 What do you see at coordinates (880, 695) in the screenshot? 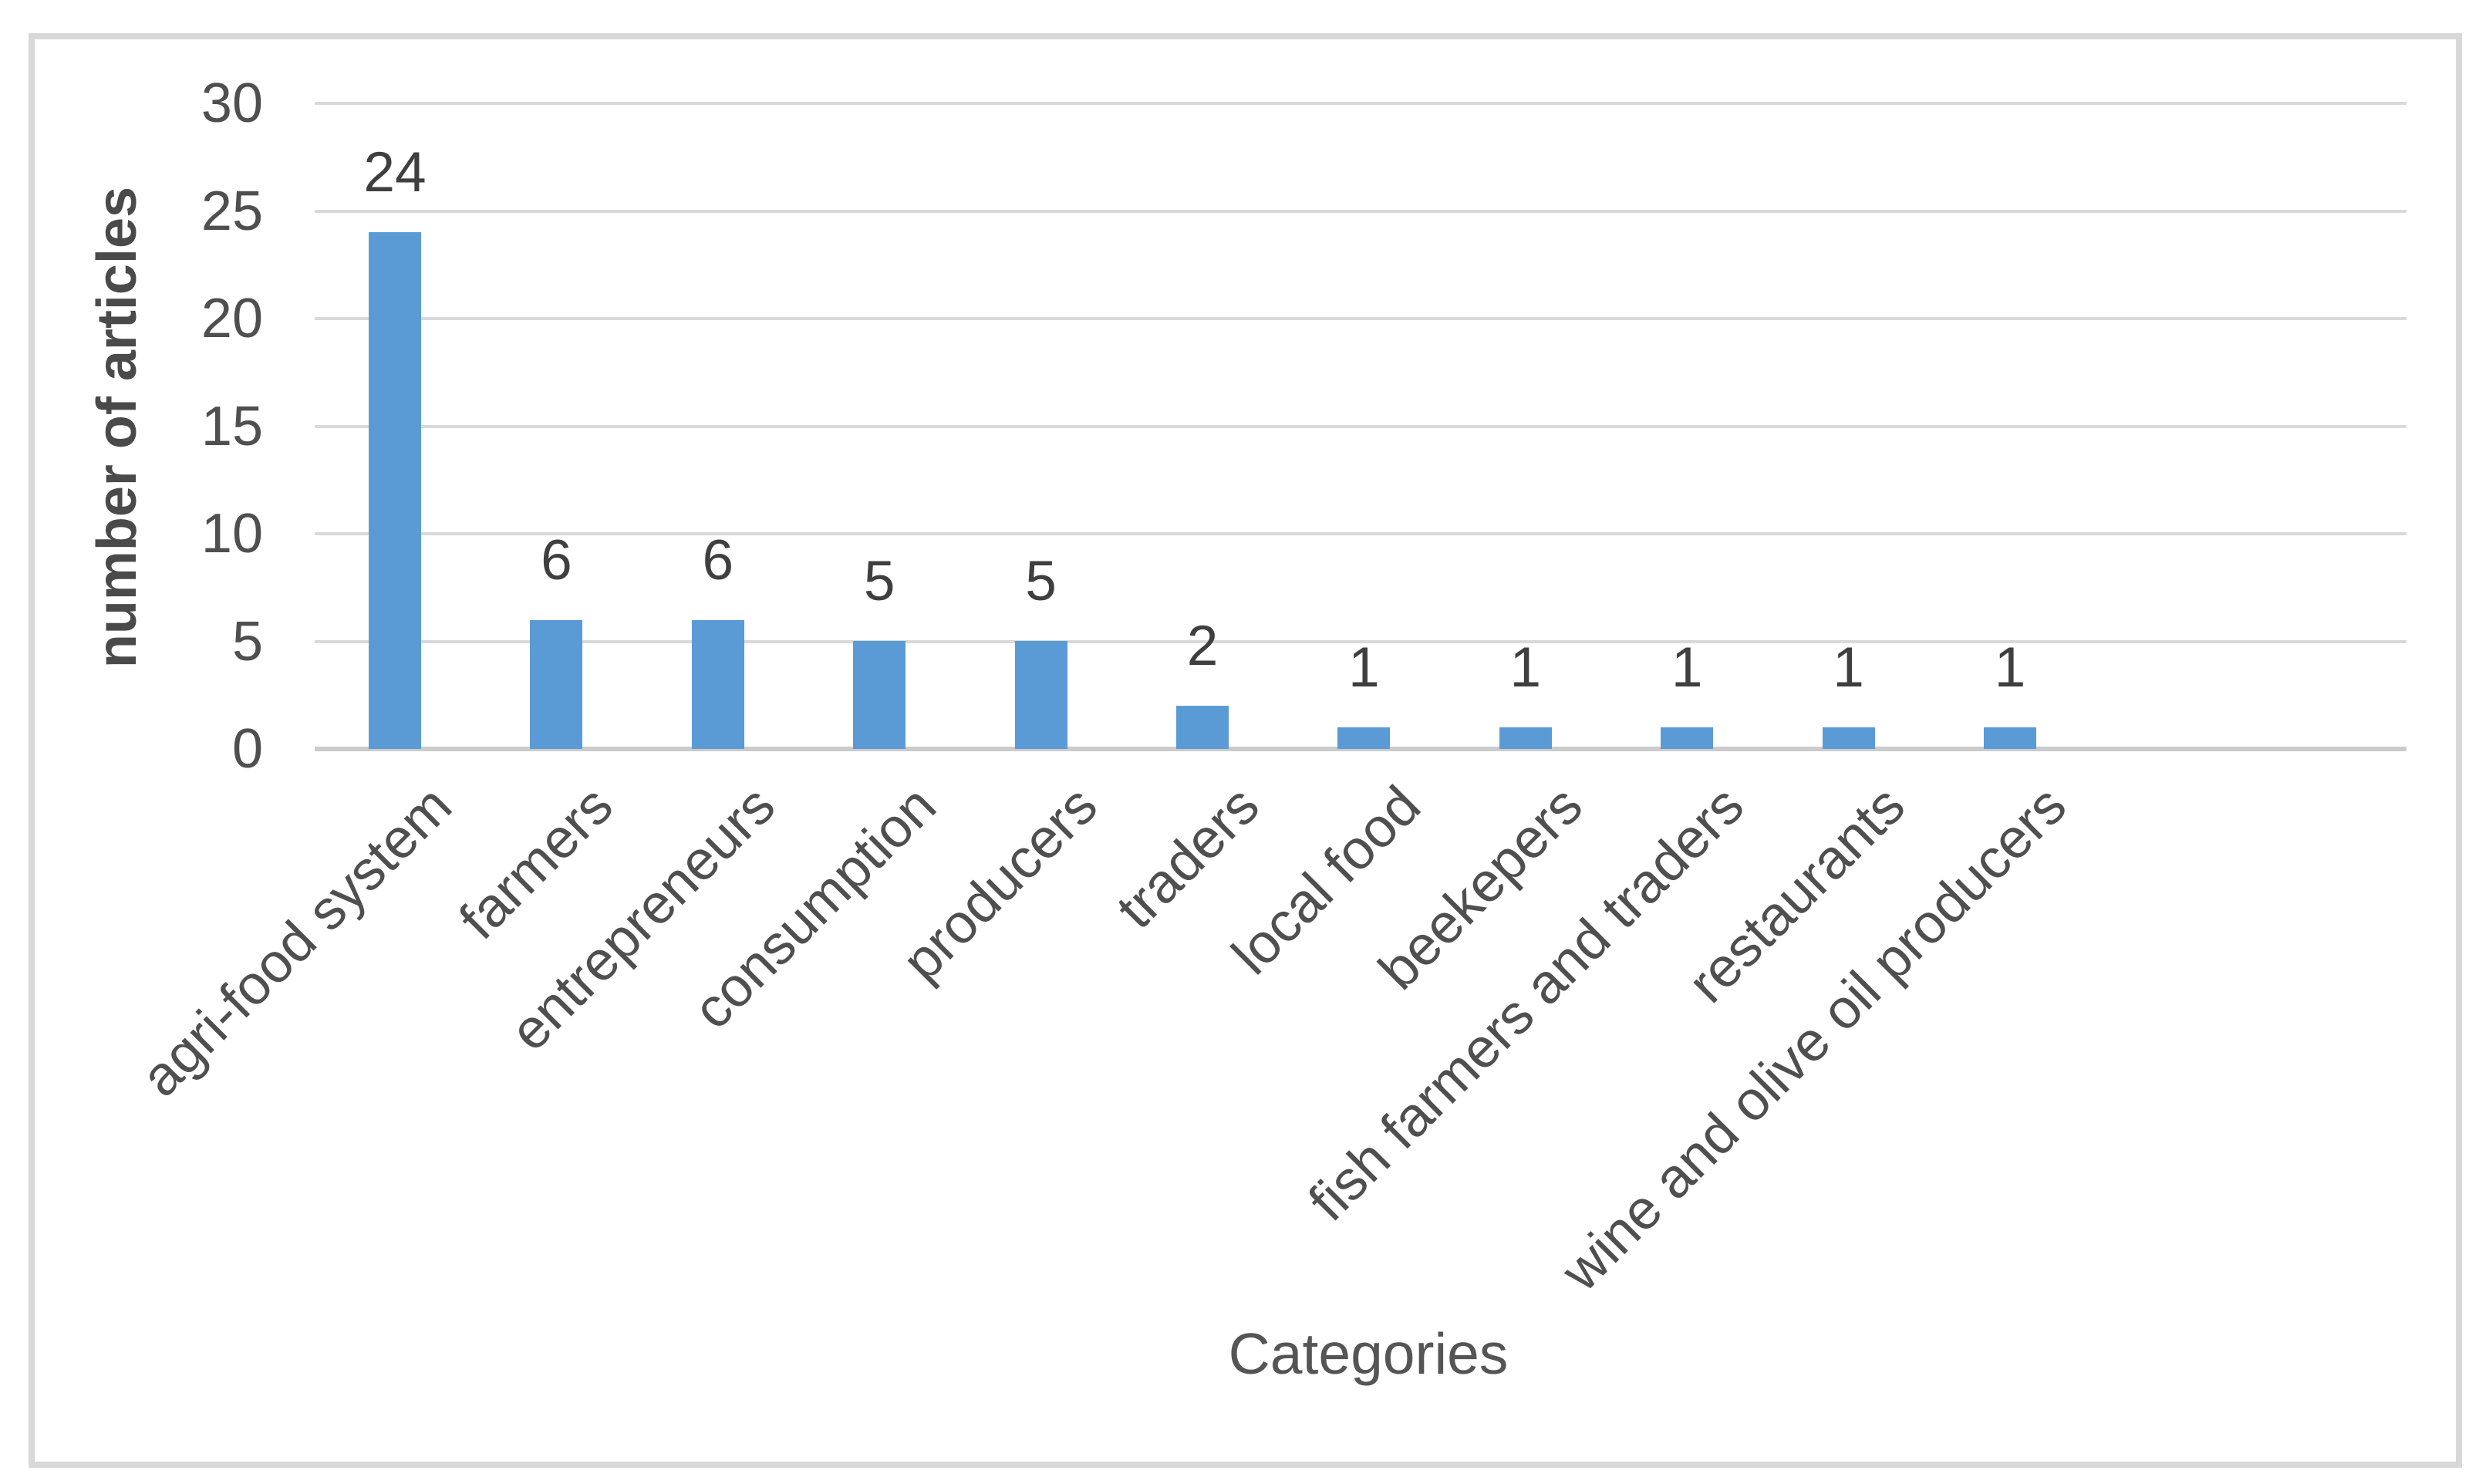
I see `bar-consumption` at bounding box center [880, 695].